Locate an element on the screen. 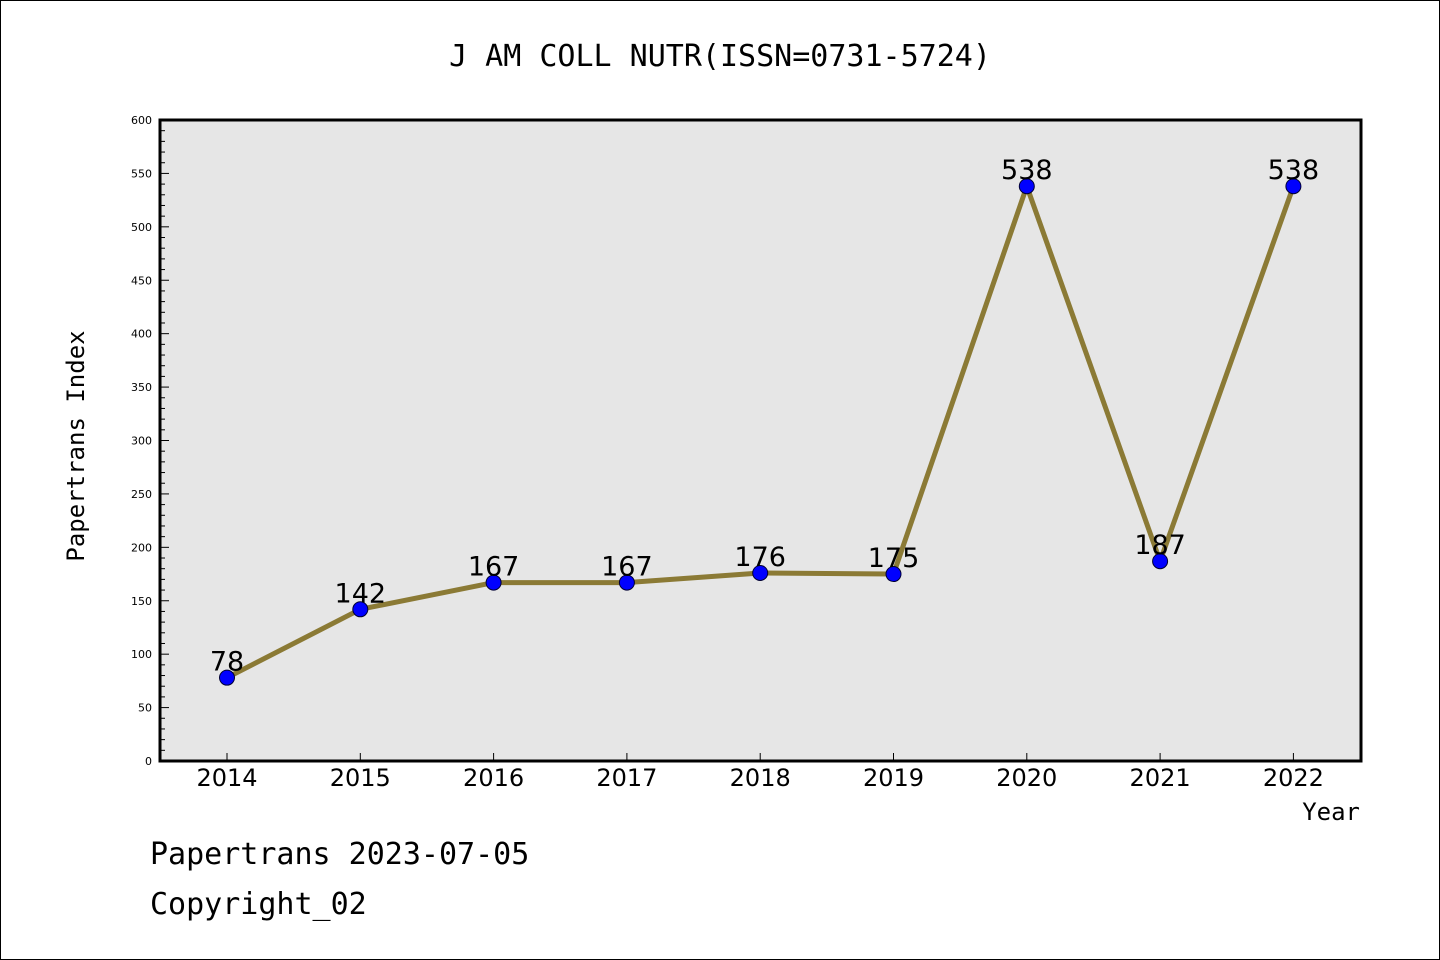 The height and width of the screenshot is (960, 1440). y-tick-label: 250 is located at coordinates (141, 494).